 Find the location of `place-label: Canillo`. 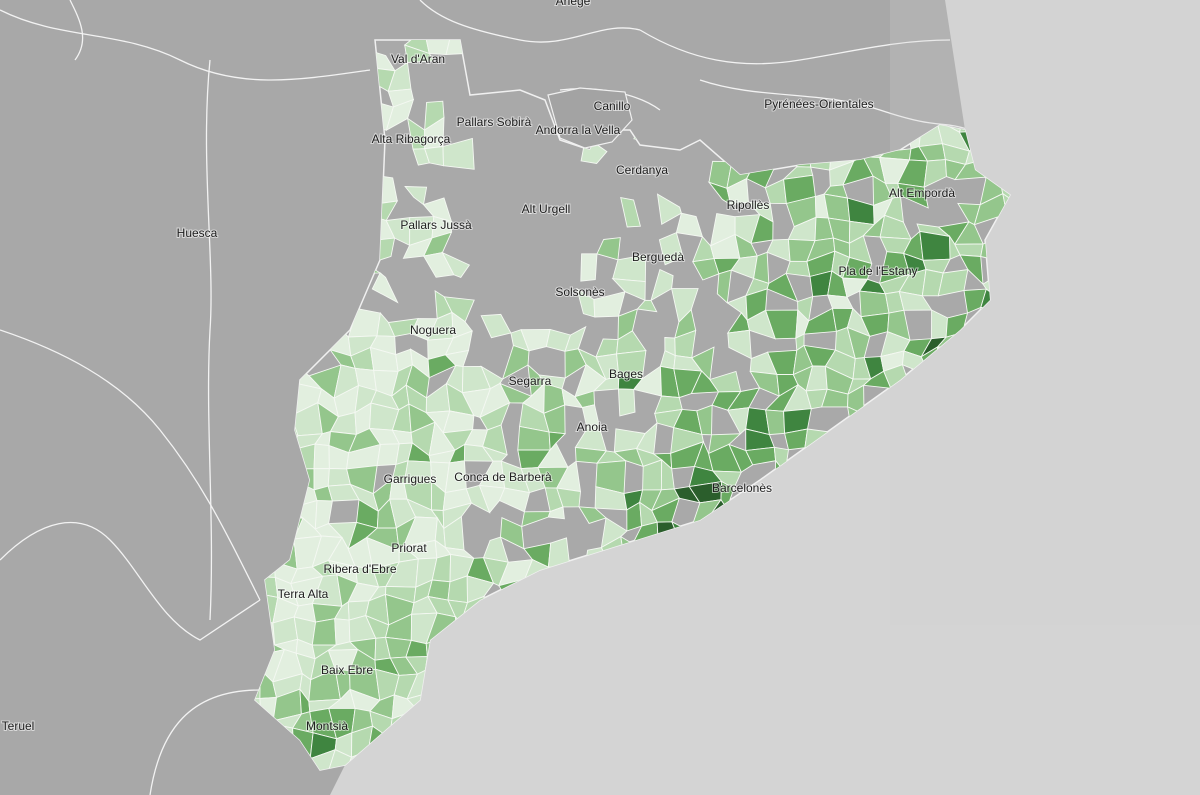

place-label: Canillo is located at coordinates (612, 106).